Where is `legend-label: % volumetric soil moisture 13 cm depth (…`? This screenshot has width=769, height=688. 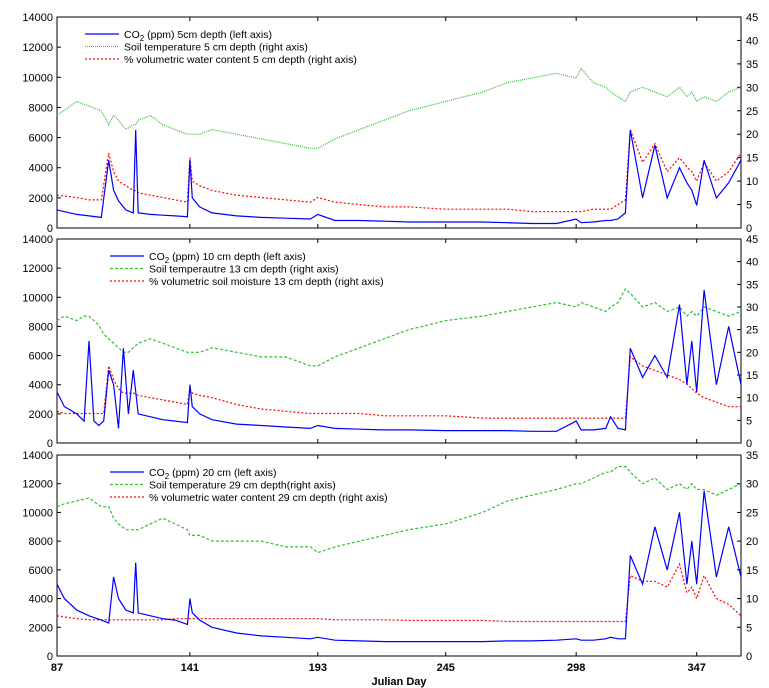
legend-label: % volumetric soil moisture 13 cm depth (… is located at coordinates (266, 282).